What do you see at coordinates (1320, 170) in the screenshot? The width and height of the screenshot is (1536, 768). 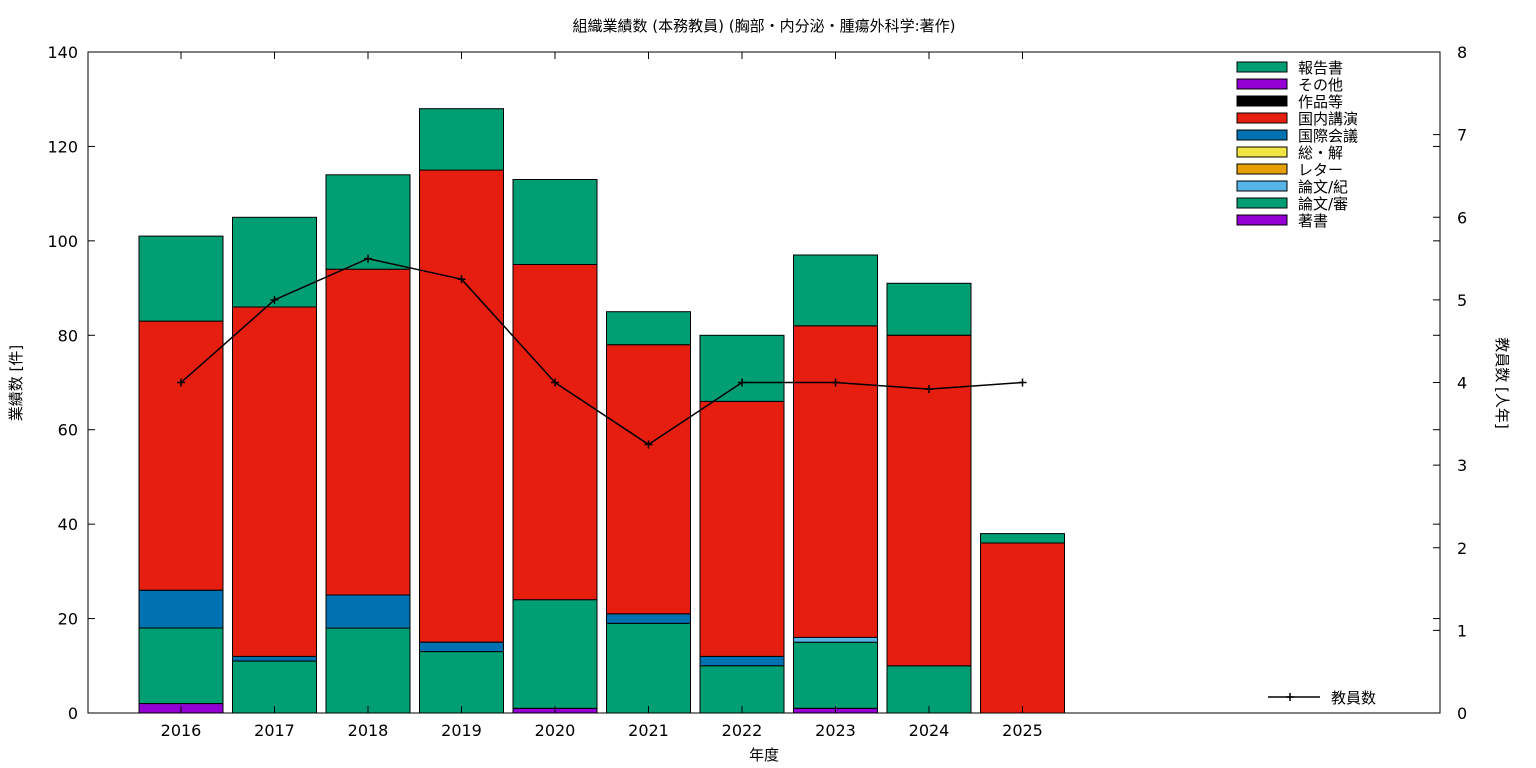 I see `legend-label: レター` at bounding box center [1320, 170].